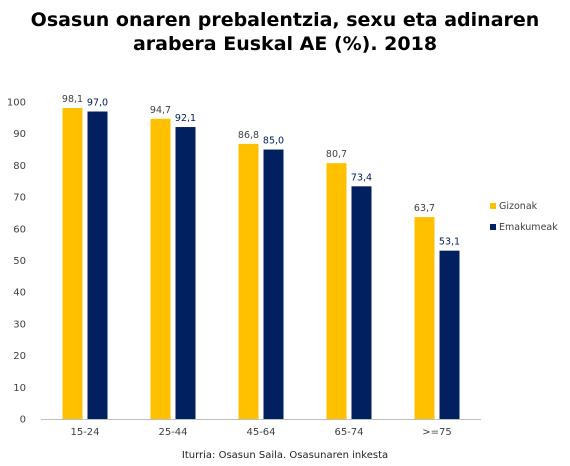 This screenshot has height=466, width=570. I want to click on legend-label-emakumeak: Emakumeak, so click(528, 227).